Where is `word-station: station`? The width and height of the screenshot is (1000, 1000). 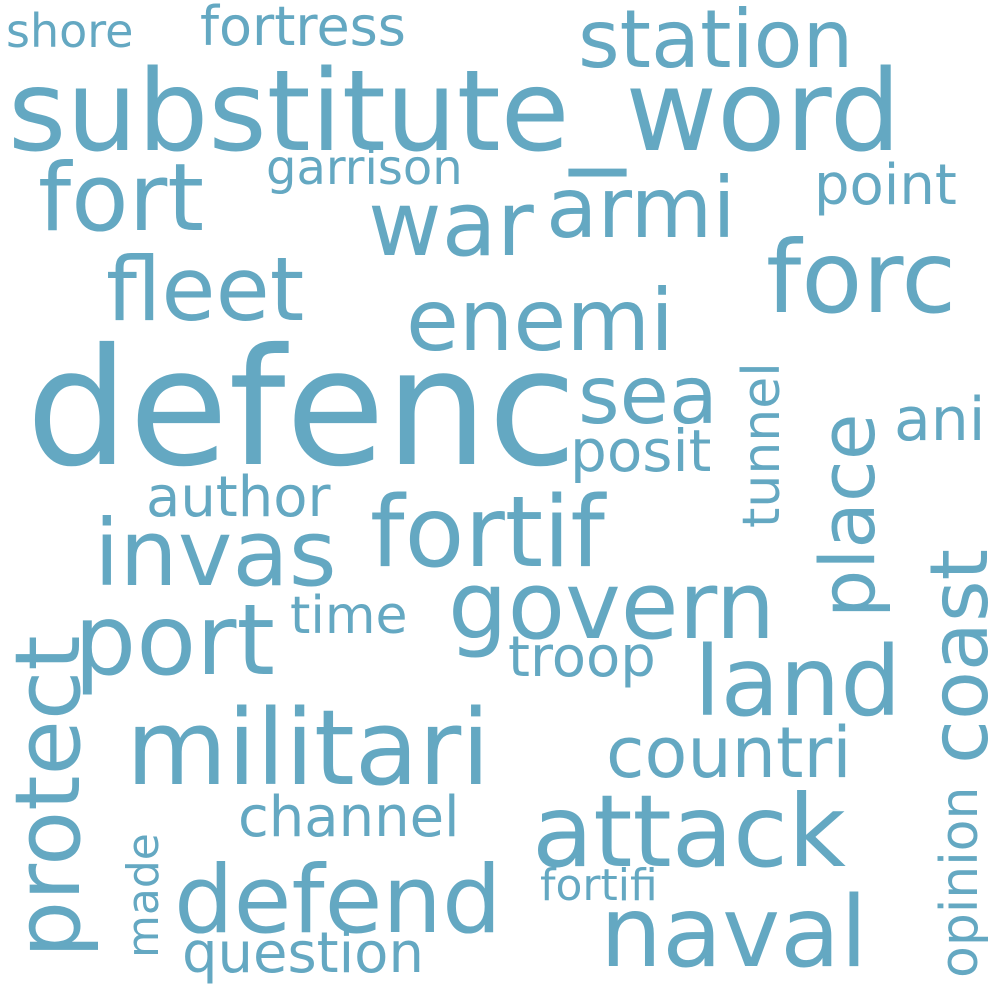
word-station: station is located at coordinates (716, 43).